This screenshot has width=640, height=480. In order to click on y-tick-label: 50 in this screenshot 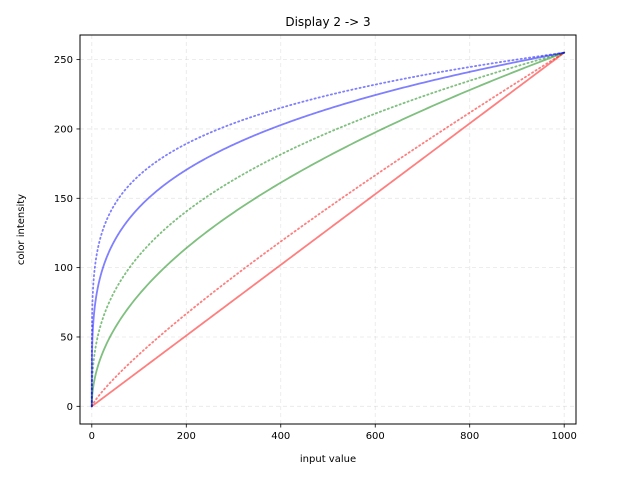, I will do `click(66, 337)`.